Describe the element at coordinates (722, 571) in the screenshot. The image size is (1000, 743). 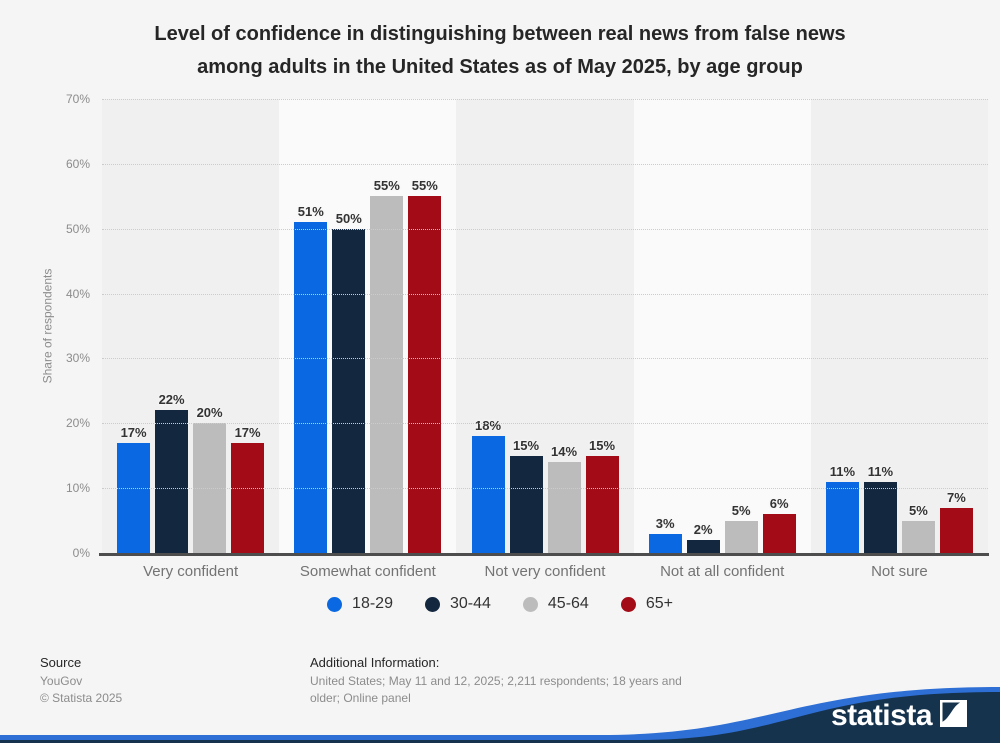
I see `category-label: Not at all confident` at that location.